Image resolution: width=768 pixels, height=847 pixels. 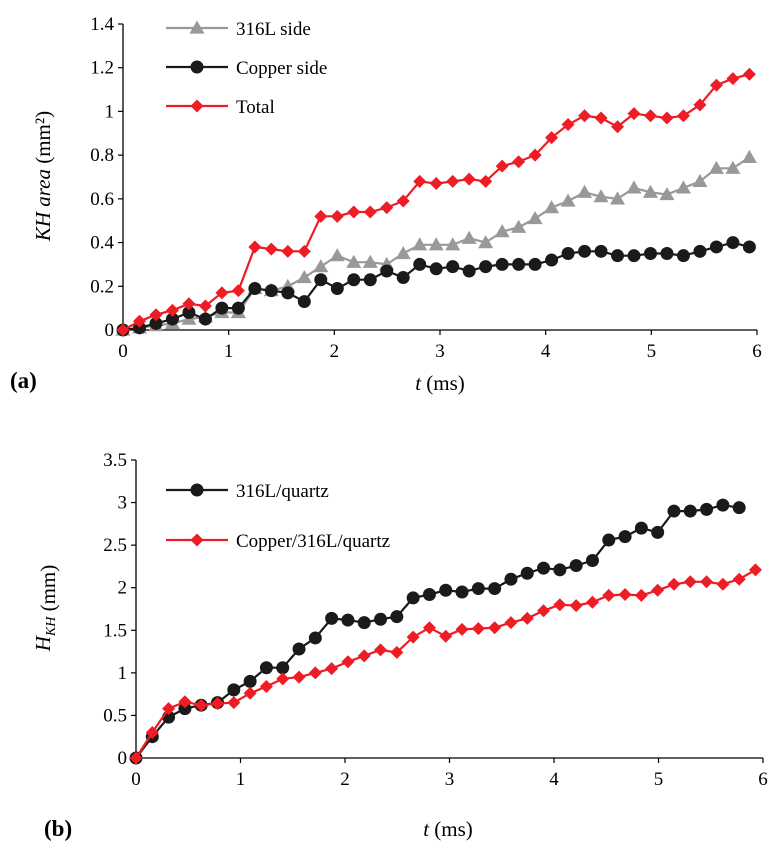 I want to click on x-tick-label-a: 5, so click(x=652, y=351).